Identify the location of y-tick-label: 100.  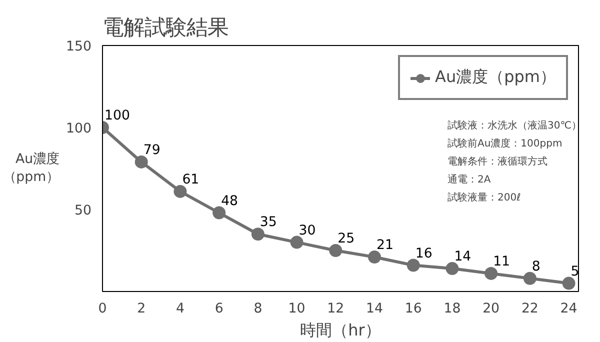
(79, 129).